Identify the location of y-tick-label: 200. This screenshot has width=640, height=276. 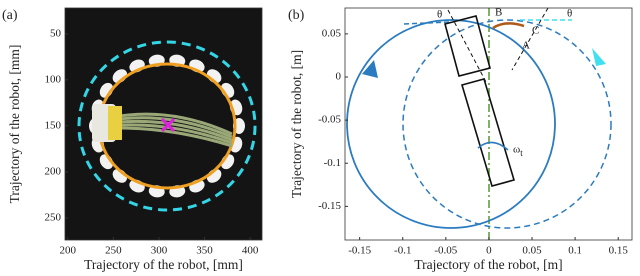
(53, 171).